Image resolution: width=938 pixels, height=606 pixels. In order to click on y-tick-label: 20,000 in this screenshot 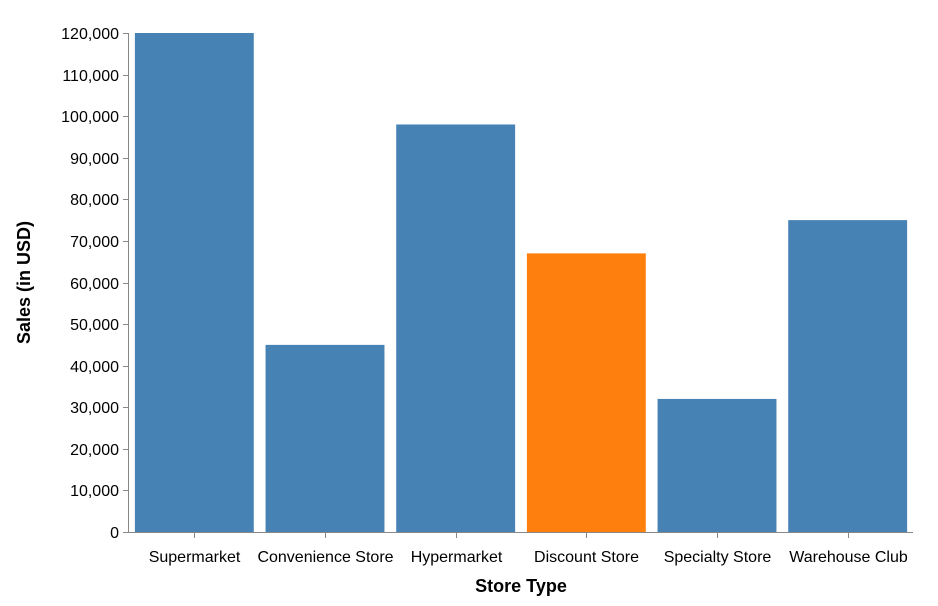, I will do `click(94, 450)`.